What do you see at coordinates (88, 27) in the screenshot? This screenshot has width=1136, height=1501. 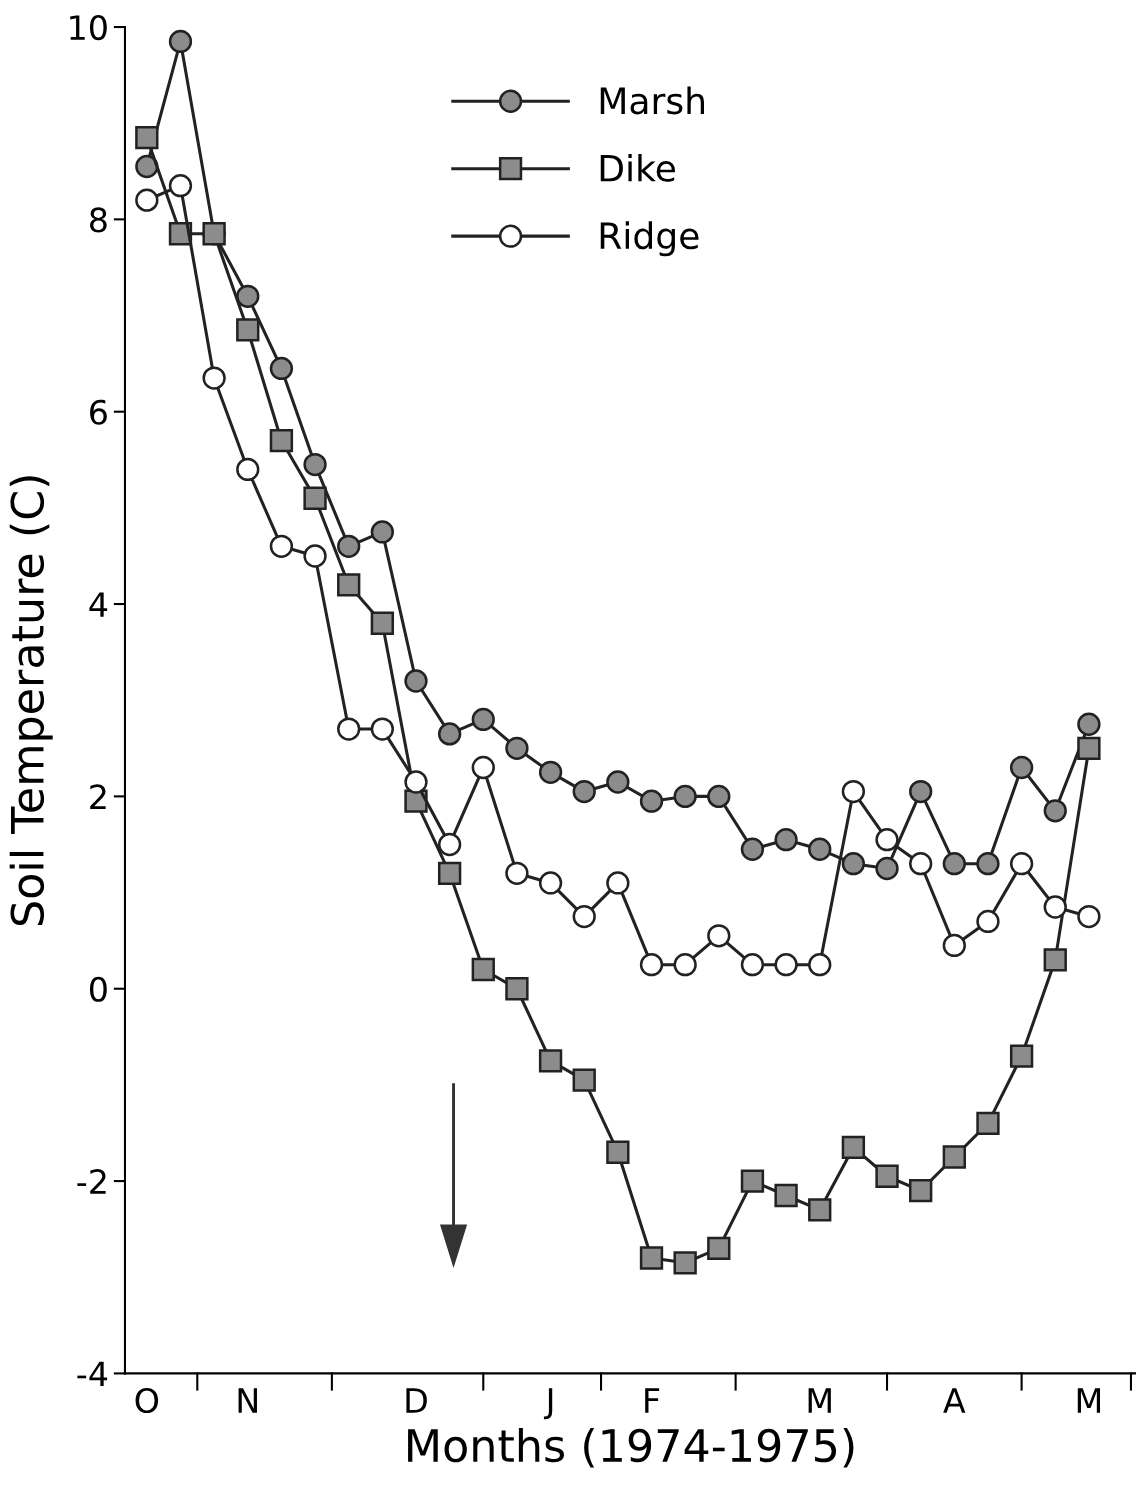 I see `y-tick-label: 10` at bounding box center [88, 27].